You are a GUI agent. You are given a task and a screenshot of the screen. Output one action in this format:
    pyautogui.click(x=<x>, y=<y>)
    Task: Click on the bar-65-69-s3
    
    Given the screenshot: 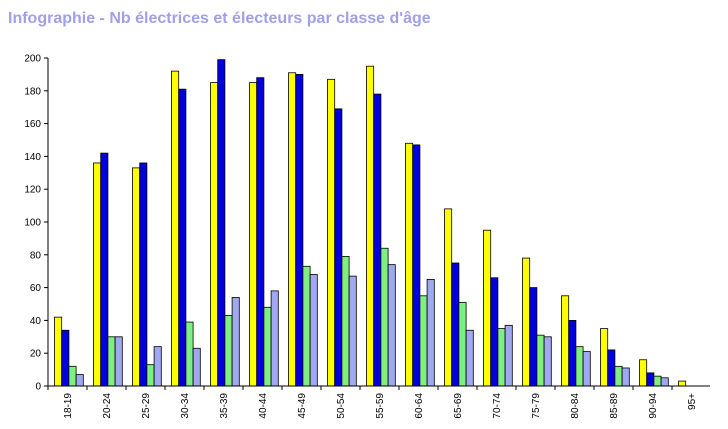 What is the action you would take?
    pyautogui.click(x=469, y=358)
    